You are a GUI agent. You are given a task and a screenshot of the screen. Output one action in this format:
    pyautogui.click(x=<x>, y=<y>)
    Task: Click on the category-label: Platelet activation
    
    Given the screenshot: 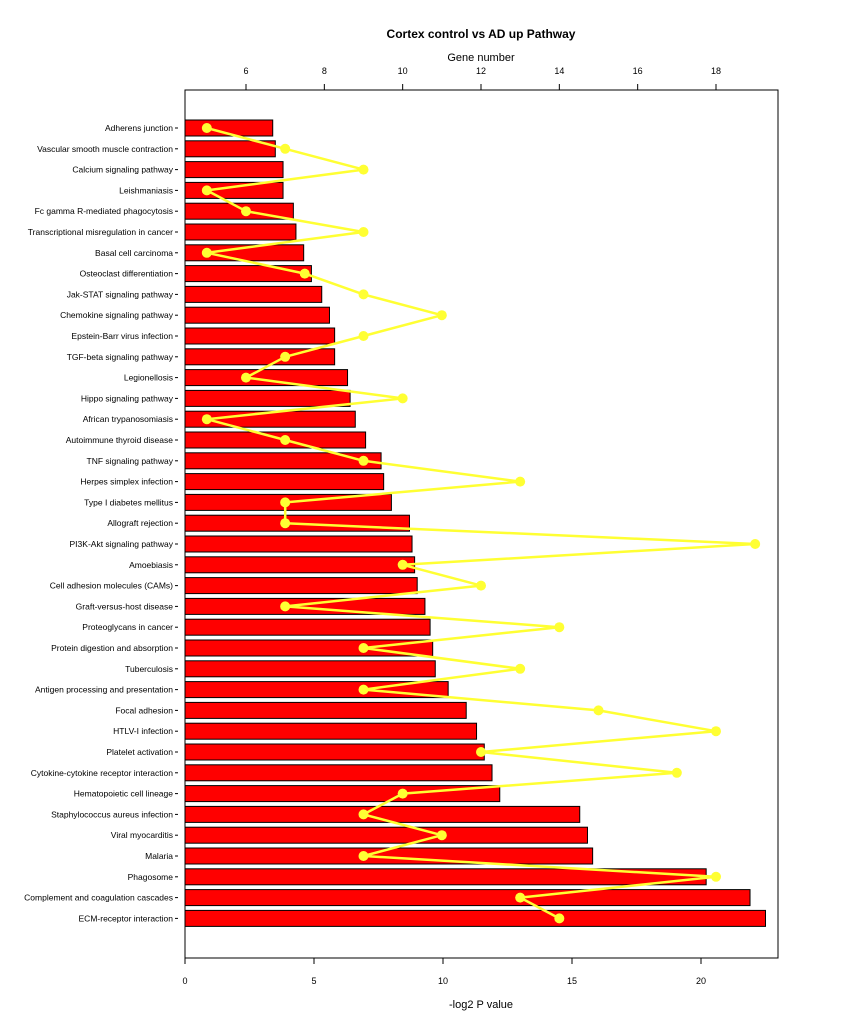 What is the action you would take?
    pyautogui.click(x=139, y=752)
    